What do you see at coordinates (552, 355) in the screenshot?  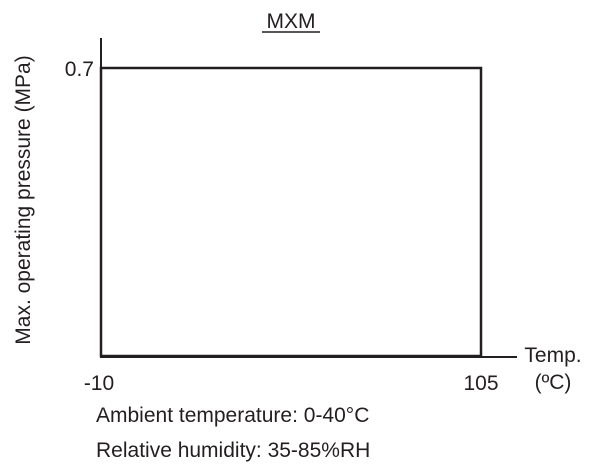 I see `x-axis-label: Temp.` at bounding box center [552, 355].